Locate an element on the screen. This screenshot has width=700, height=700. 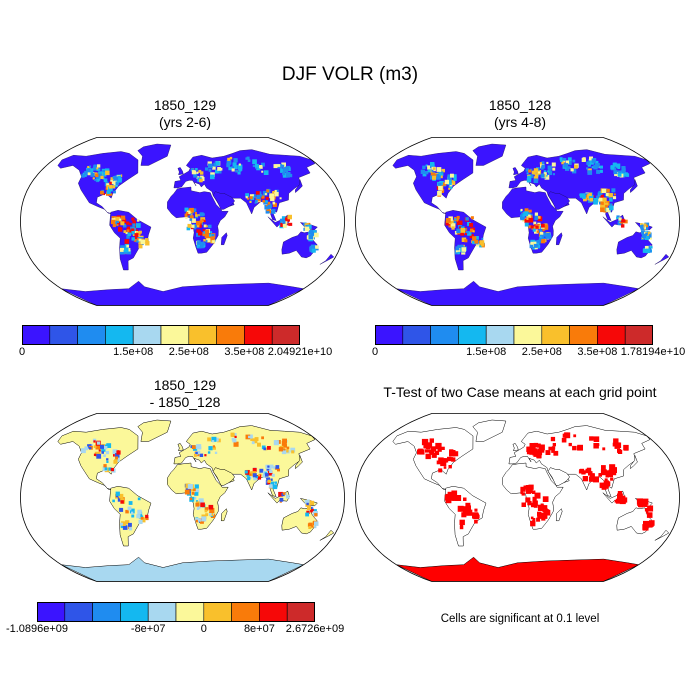
colorbar-panel2: 0 1.5e+08 2.5e+08 3.5e+08 1.78194e+10 is located at coordinates (528, 345).